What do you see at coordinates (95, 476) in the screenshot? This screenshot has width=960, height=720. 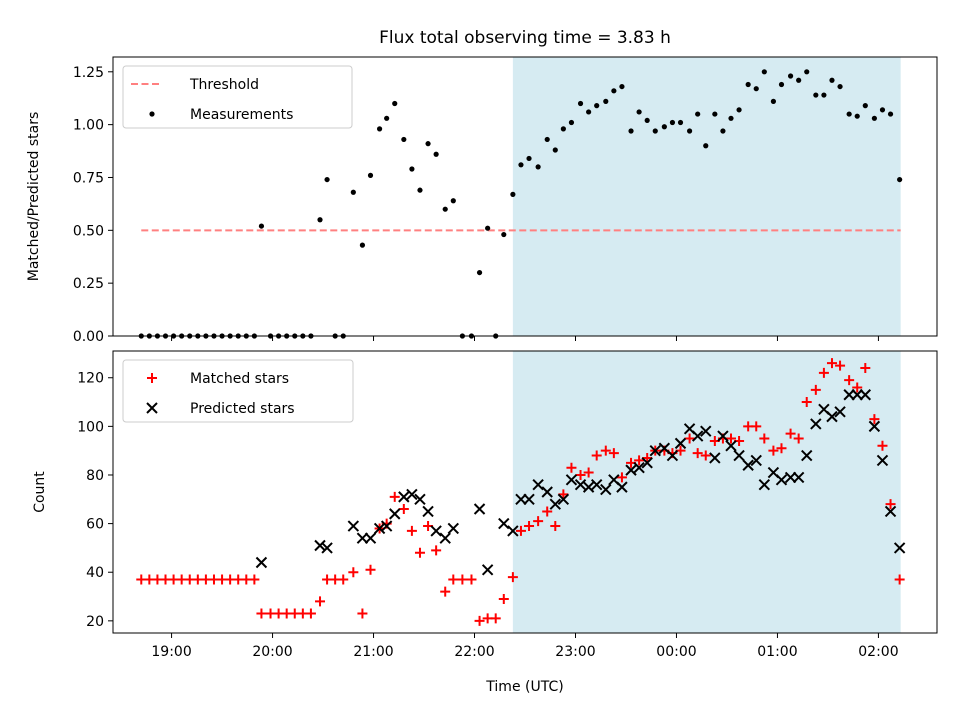 I see `y-tick-label: 80` at bounding box center [95, 476].